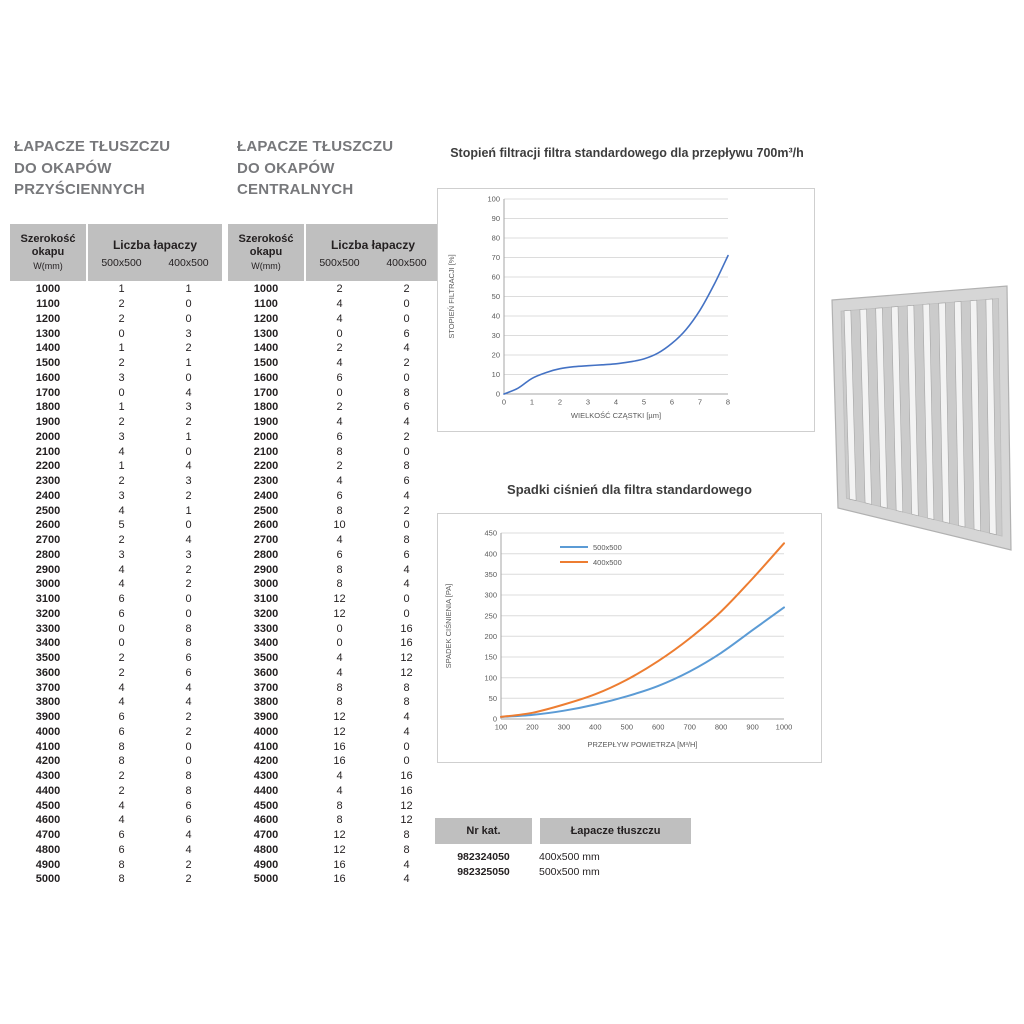 Image resolution: width=1024 pixels, height=1024 pixels. I want to click on x-tick-label: 800, so click(721, 727).